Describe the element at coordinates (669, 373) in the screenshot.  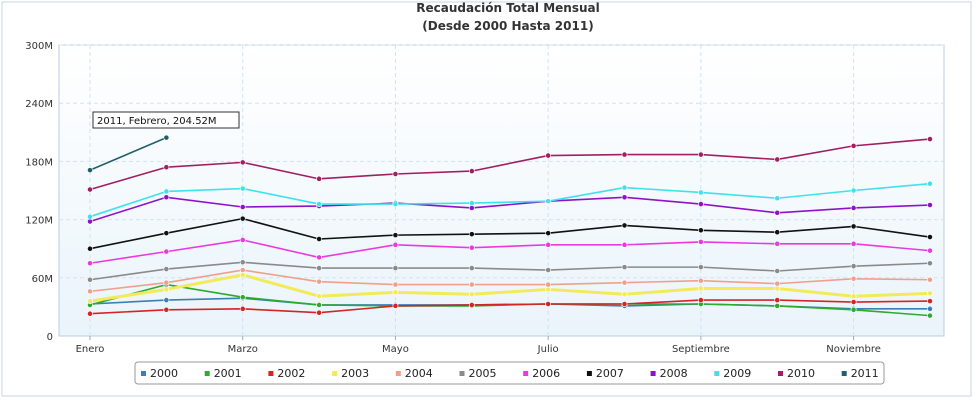
I see `legend-item-2008: 2008` at that location.